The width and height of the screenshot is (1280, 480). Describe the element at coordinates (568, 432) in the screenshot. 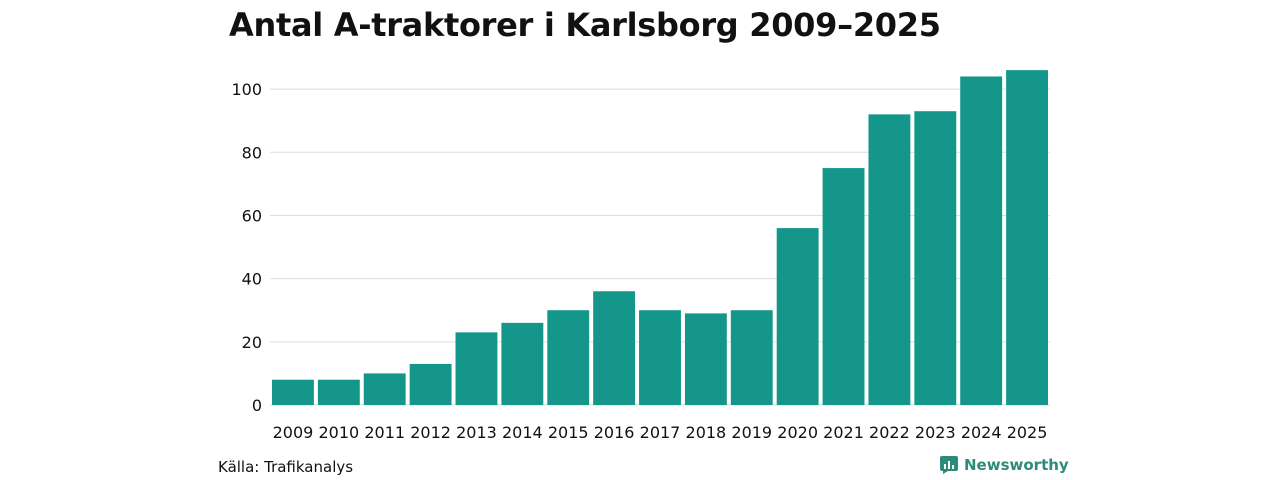

I see `x-tick-label: 2015` at that location.